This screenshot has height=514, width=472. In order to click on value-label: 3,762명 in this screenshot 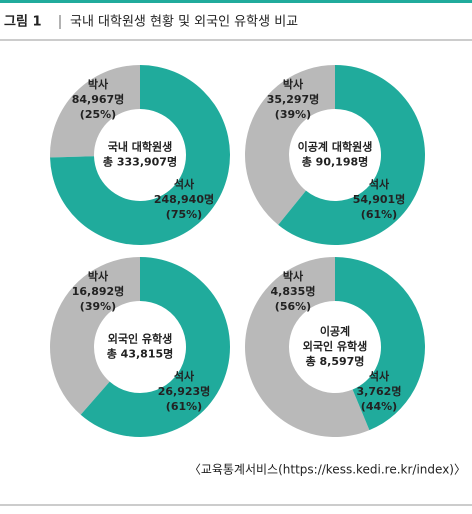, I will do `click(379, 391)`.